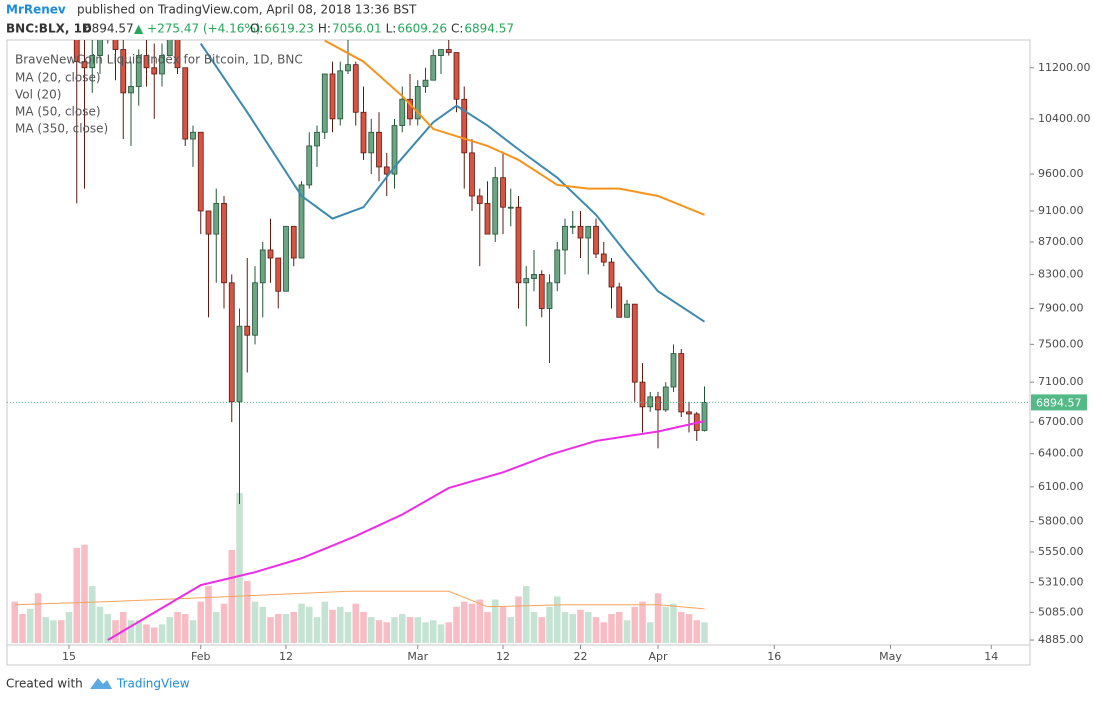 The width and height of the screenshot is (1094, 701). I want to click on ohlc-label: C:, so click(457, 29).